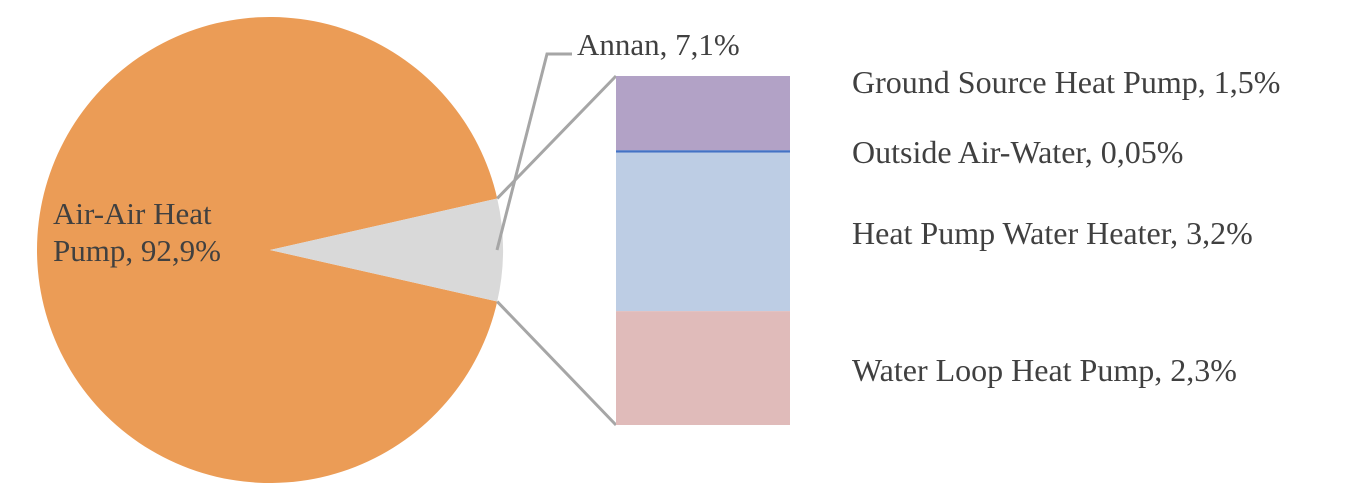 This screenshot has width=1360, height=491. I want to click on connector-line-bottom, so click(557, 363).